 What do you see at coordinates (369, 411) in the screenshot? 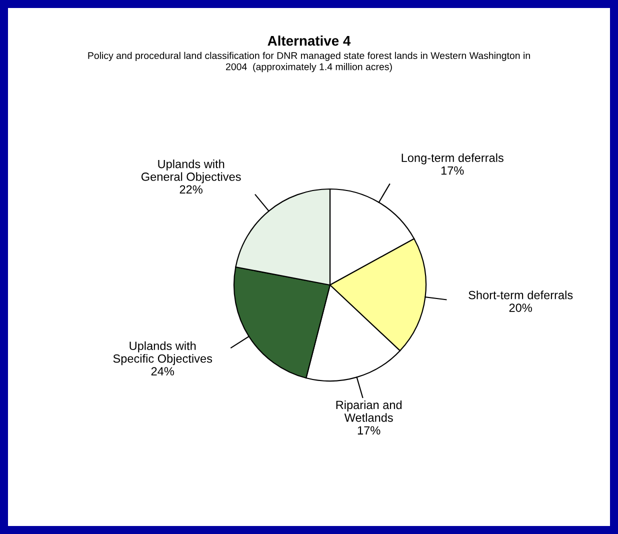
I see `slice-label: Riparian and Wetlands` at bounding box center [369, 411].